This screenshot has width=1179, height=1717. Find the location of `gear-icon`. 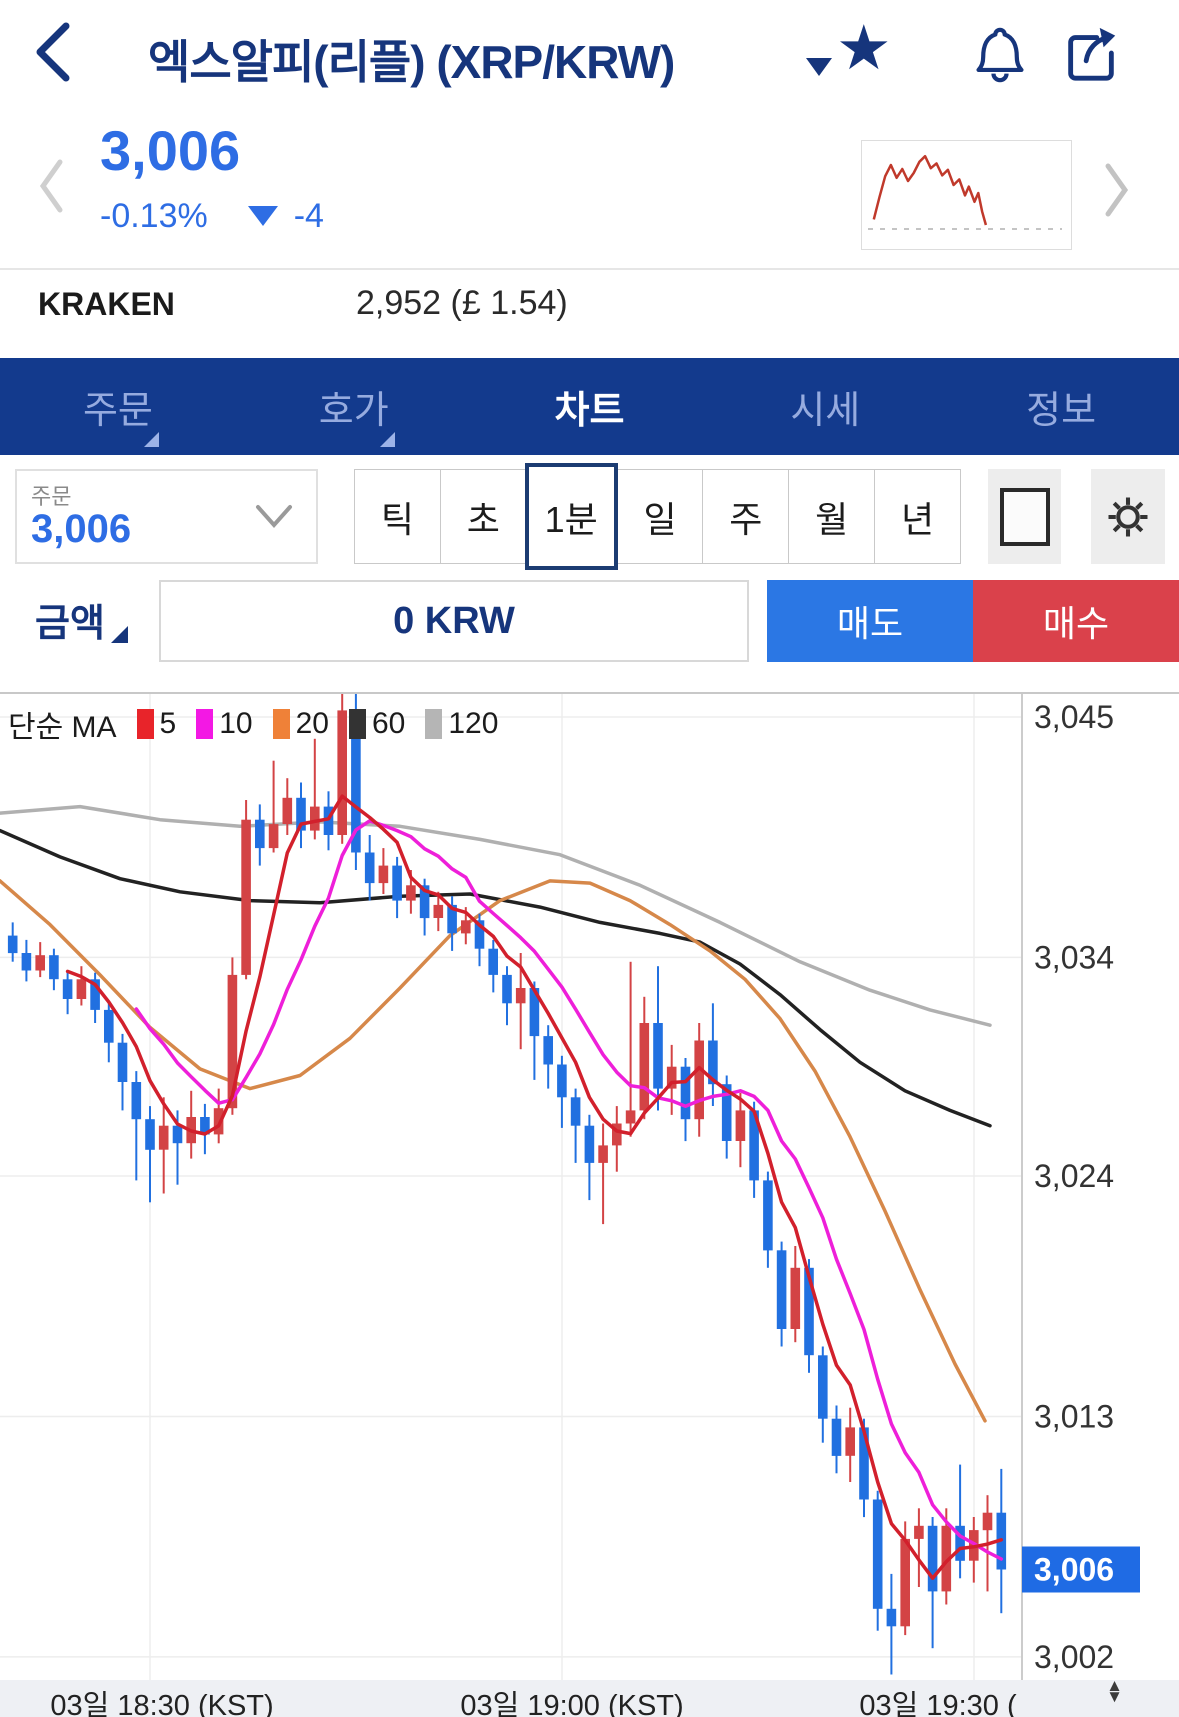

gear-icon is located at coordinates (1128, 516).